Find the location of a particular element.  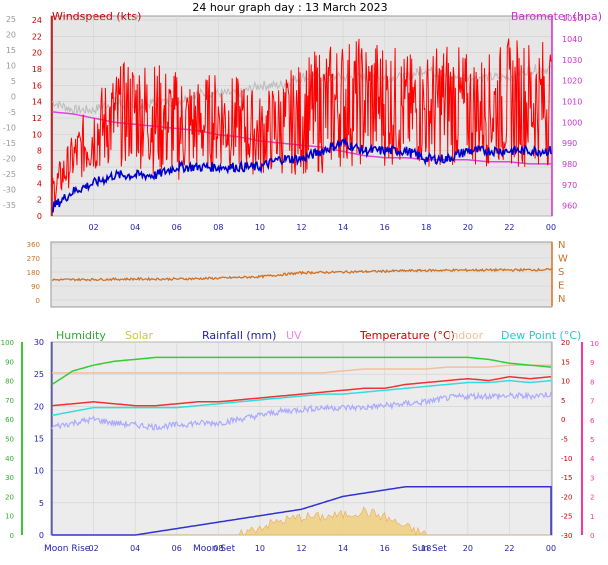

temp-tick-label: 5 is located at coordinates (563, 401).